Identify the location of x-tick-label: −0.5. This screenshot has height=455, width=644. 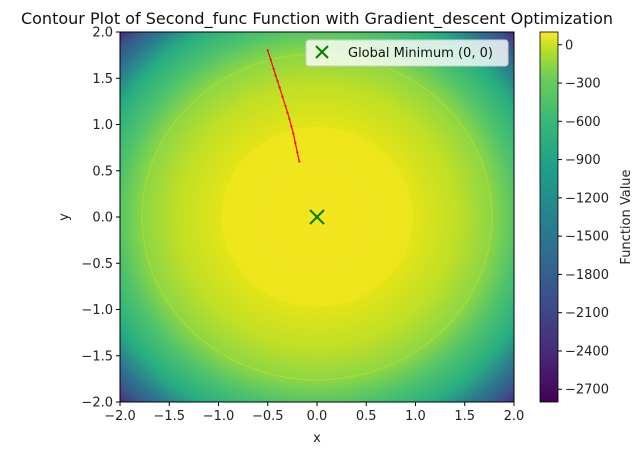
(268, 416).